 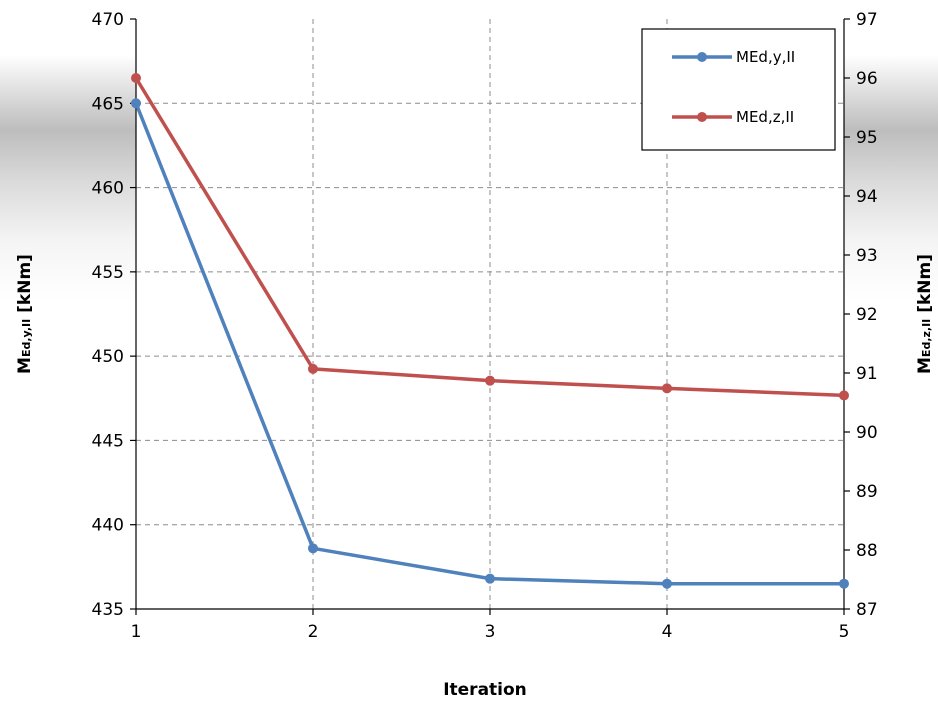 What do you see at coordinates (867, 610) in the screenshot?
I see `y-right-tick-label: 87` at bounding box center [867, 610].